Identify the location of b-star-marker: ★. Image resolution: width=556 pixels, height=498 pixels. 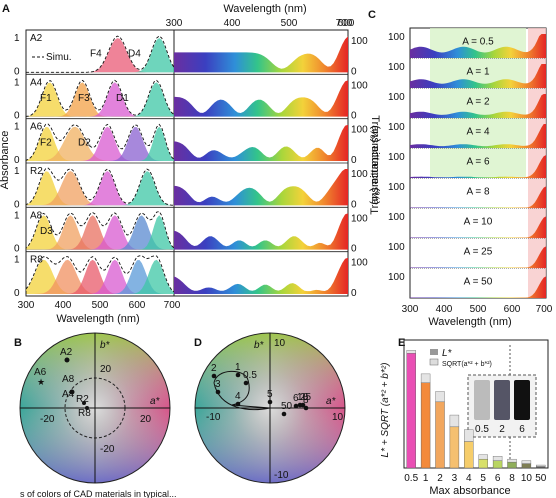
(41, 382).